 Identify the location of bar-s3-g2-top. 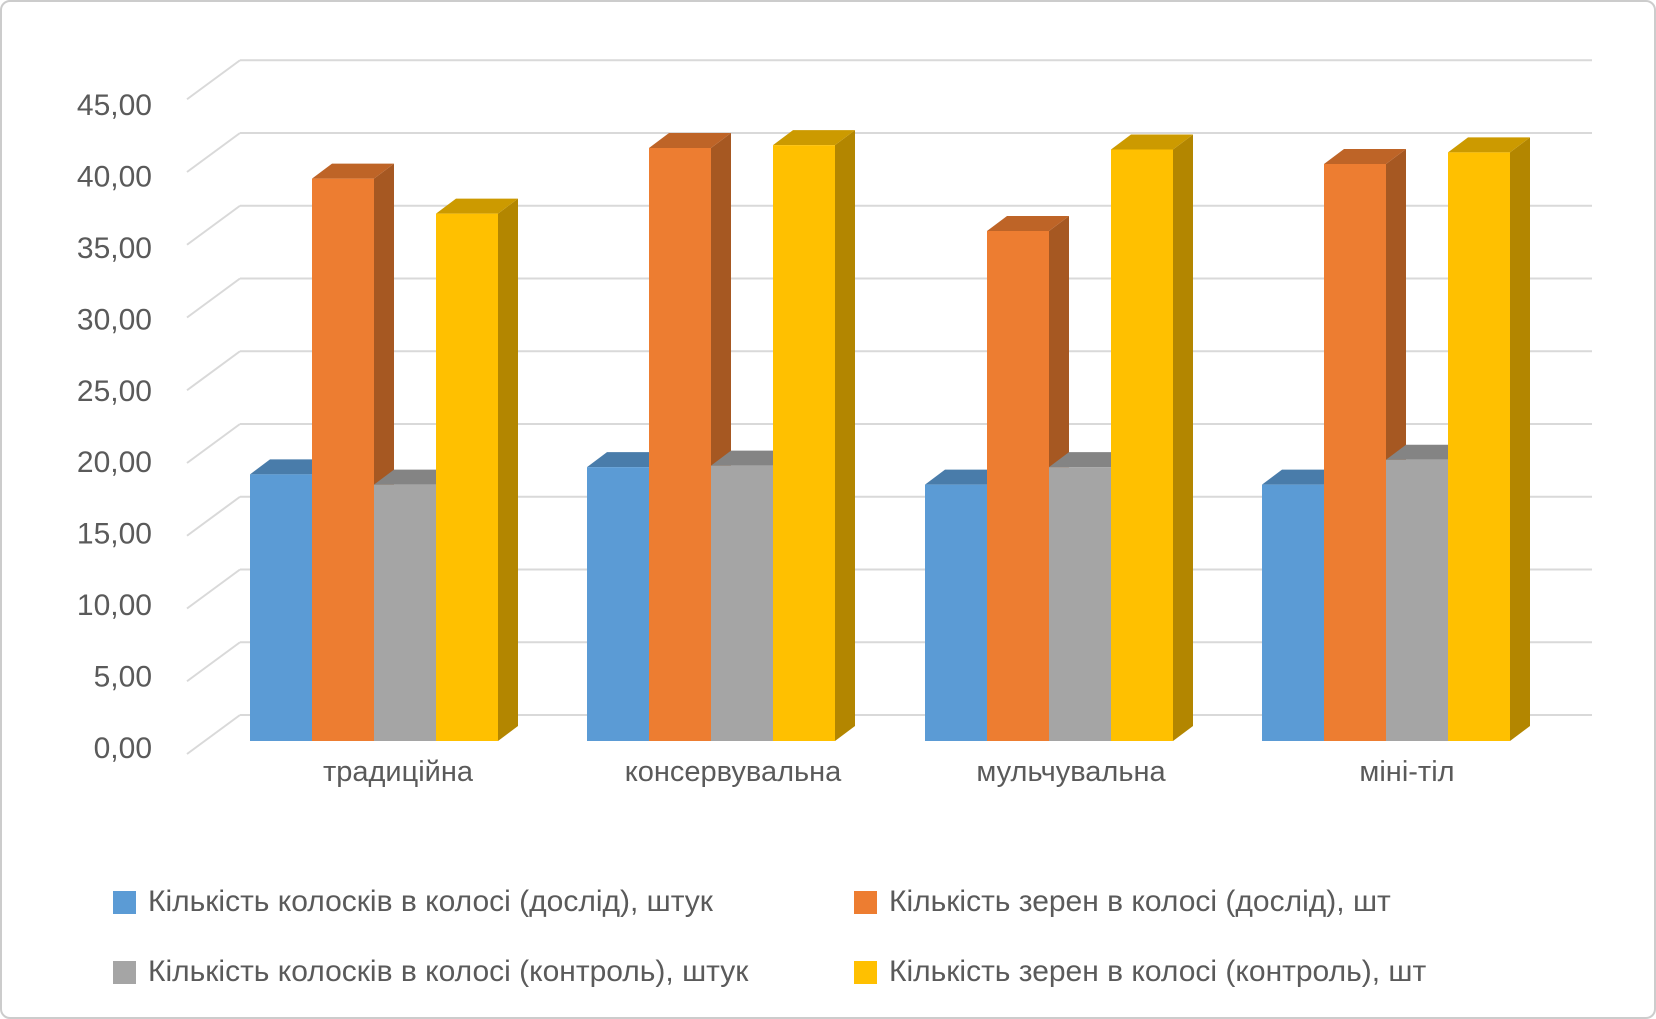
(752, 458).